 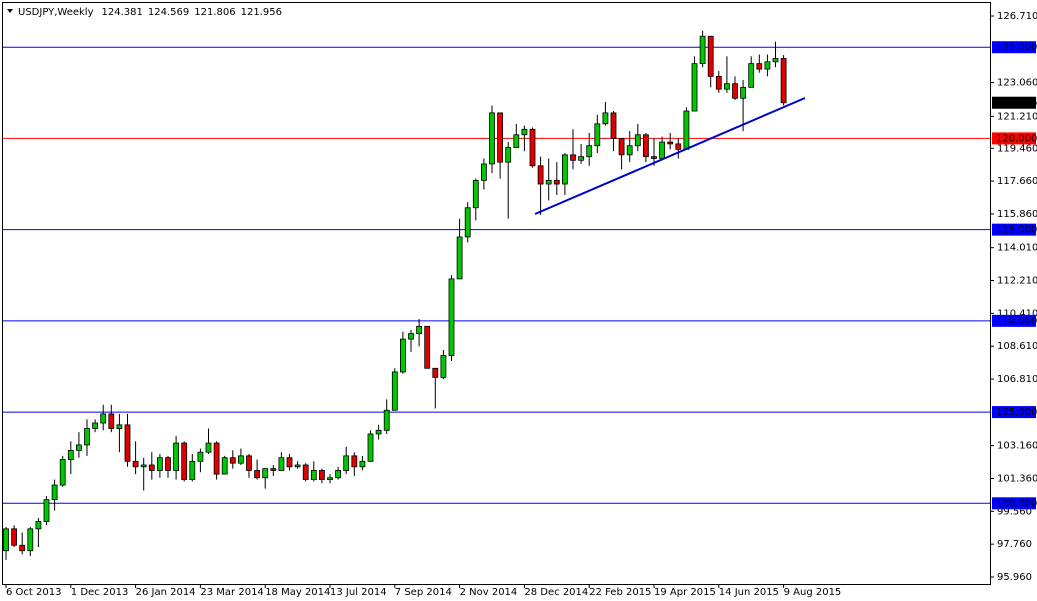 What do you see at coordinates (1017, 313) in the screenshot?
I see `y-tick-label: 110.410` at bounding box center [1017, 313].